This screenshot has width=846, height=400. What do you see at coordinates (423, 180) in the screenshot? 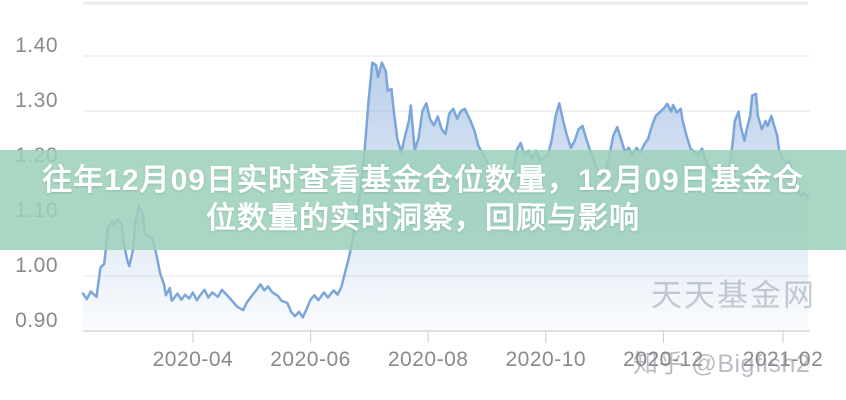
I see `banner-title-line1: 往年12月09日实时查看基金仓位数量，12月09日基金仓` at bounding box center [423, 180].